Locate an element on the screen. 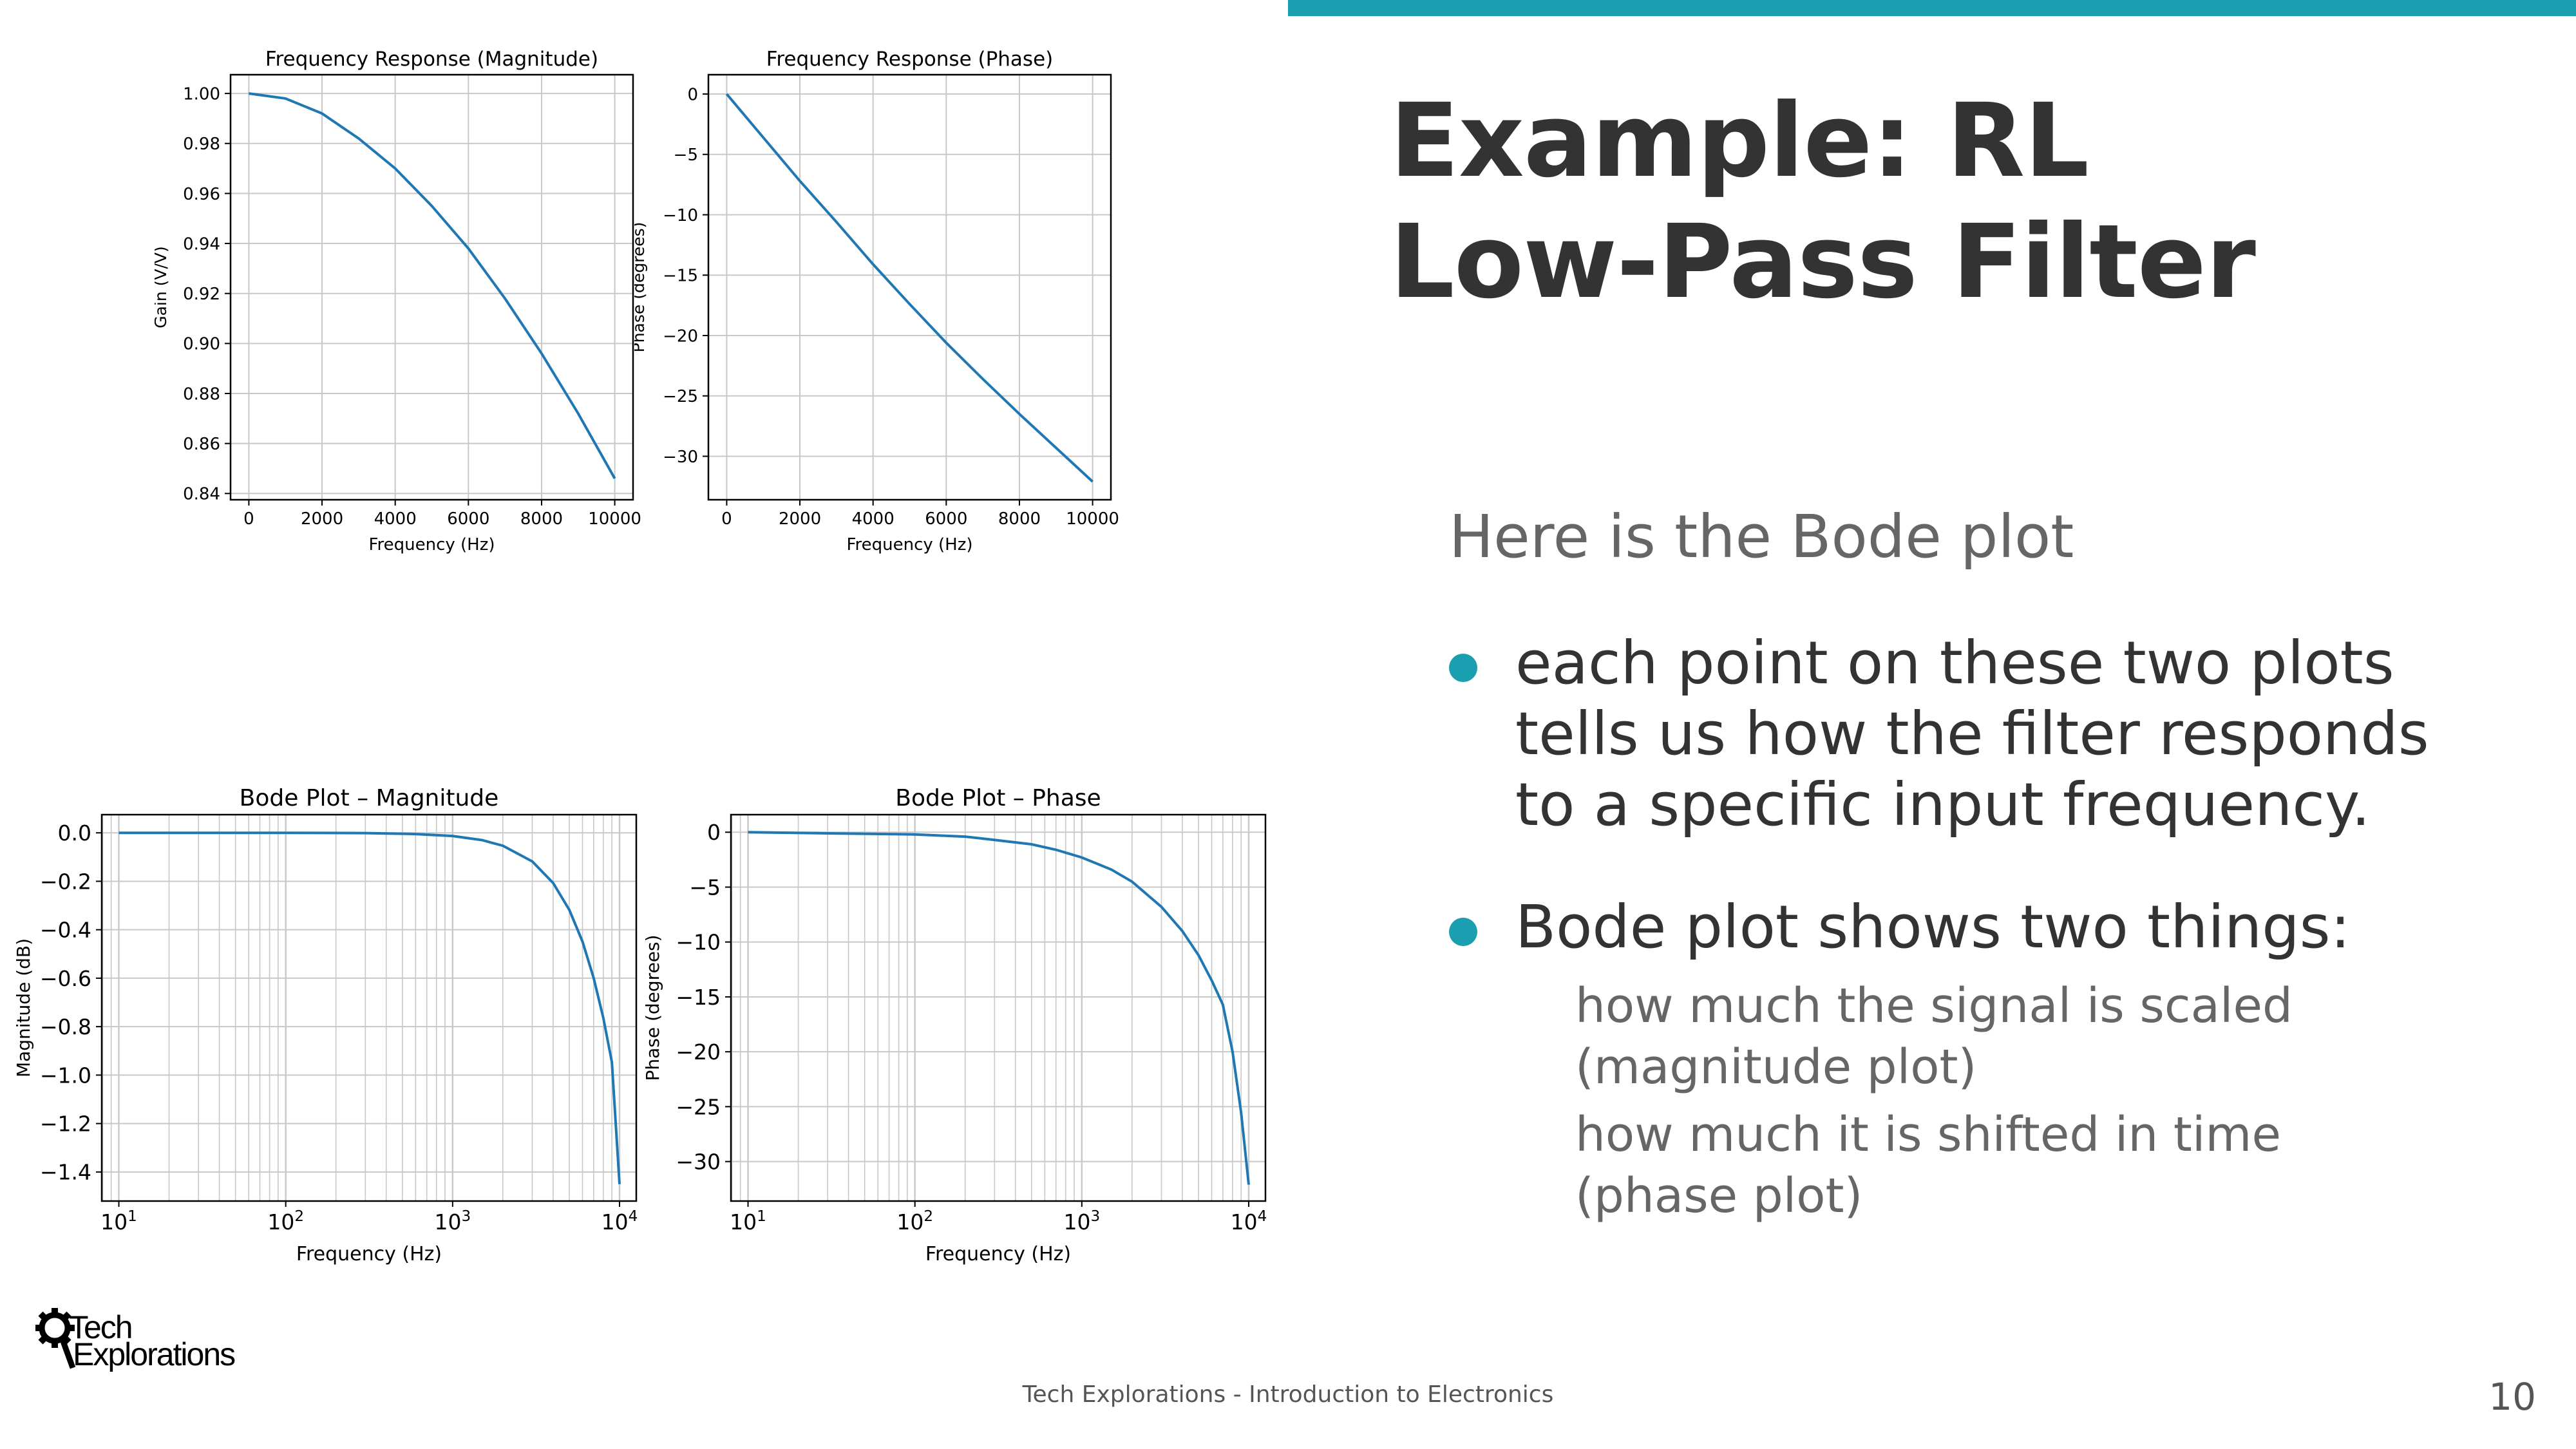  x-tick-exponent: 4 is located at coordinates (1262, 1217).